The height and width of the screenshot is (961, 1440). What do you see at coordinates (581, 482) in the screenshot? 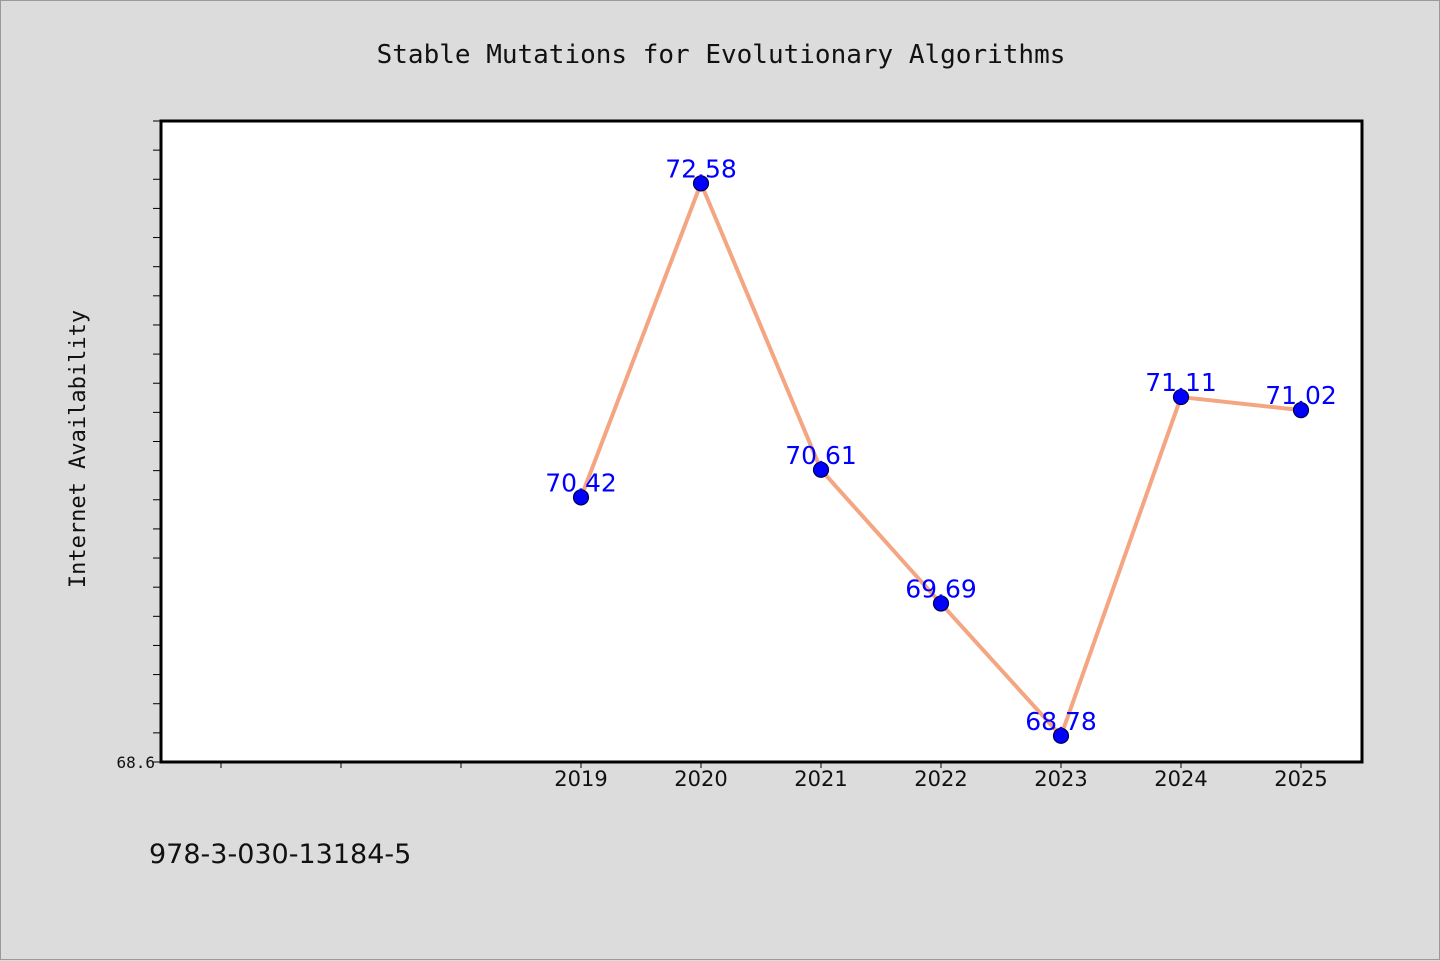
I see `data-label: 70.42` at bounding box center [581, 482].